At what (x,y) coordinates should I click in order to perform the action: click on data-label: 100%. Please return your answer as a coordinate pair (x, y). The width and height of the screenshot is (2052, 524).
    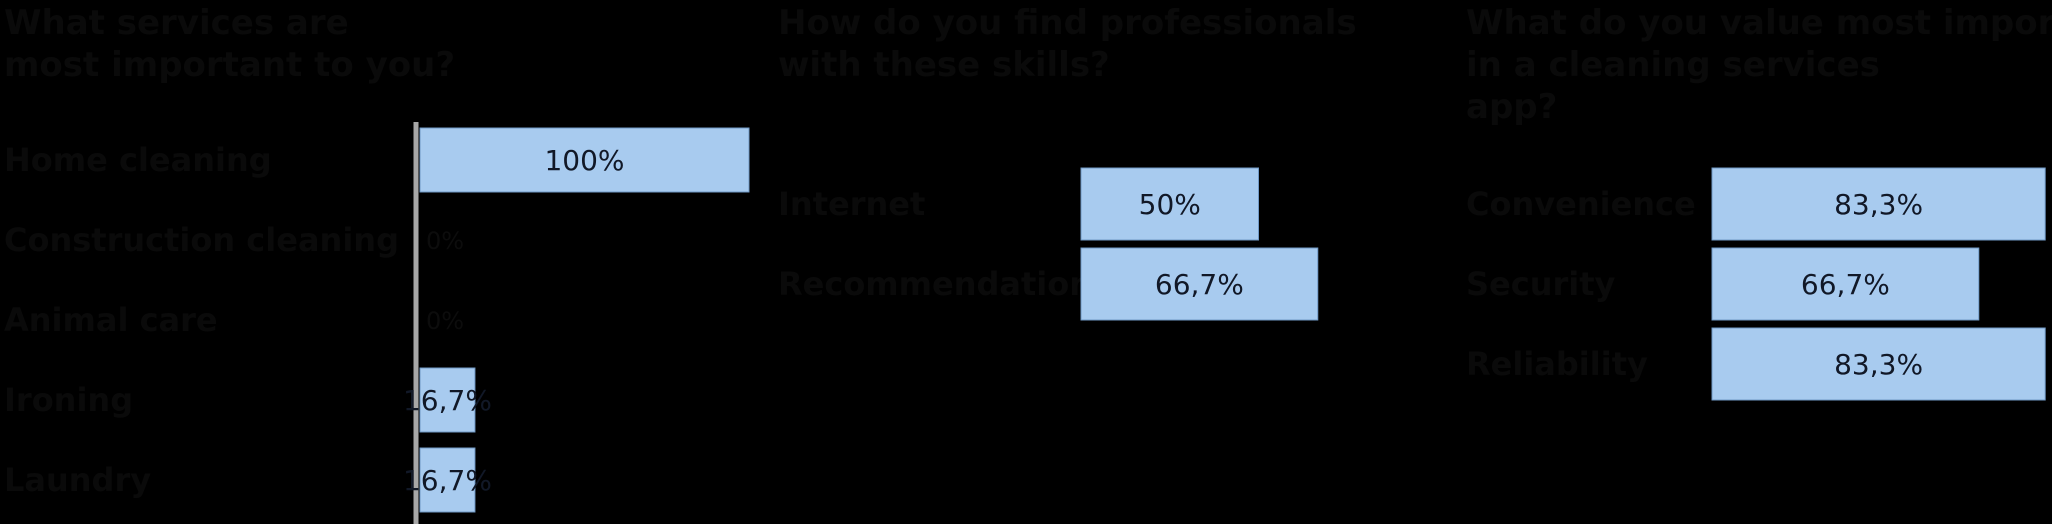
    Looking at the image, I should click on (584, 160).